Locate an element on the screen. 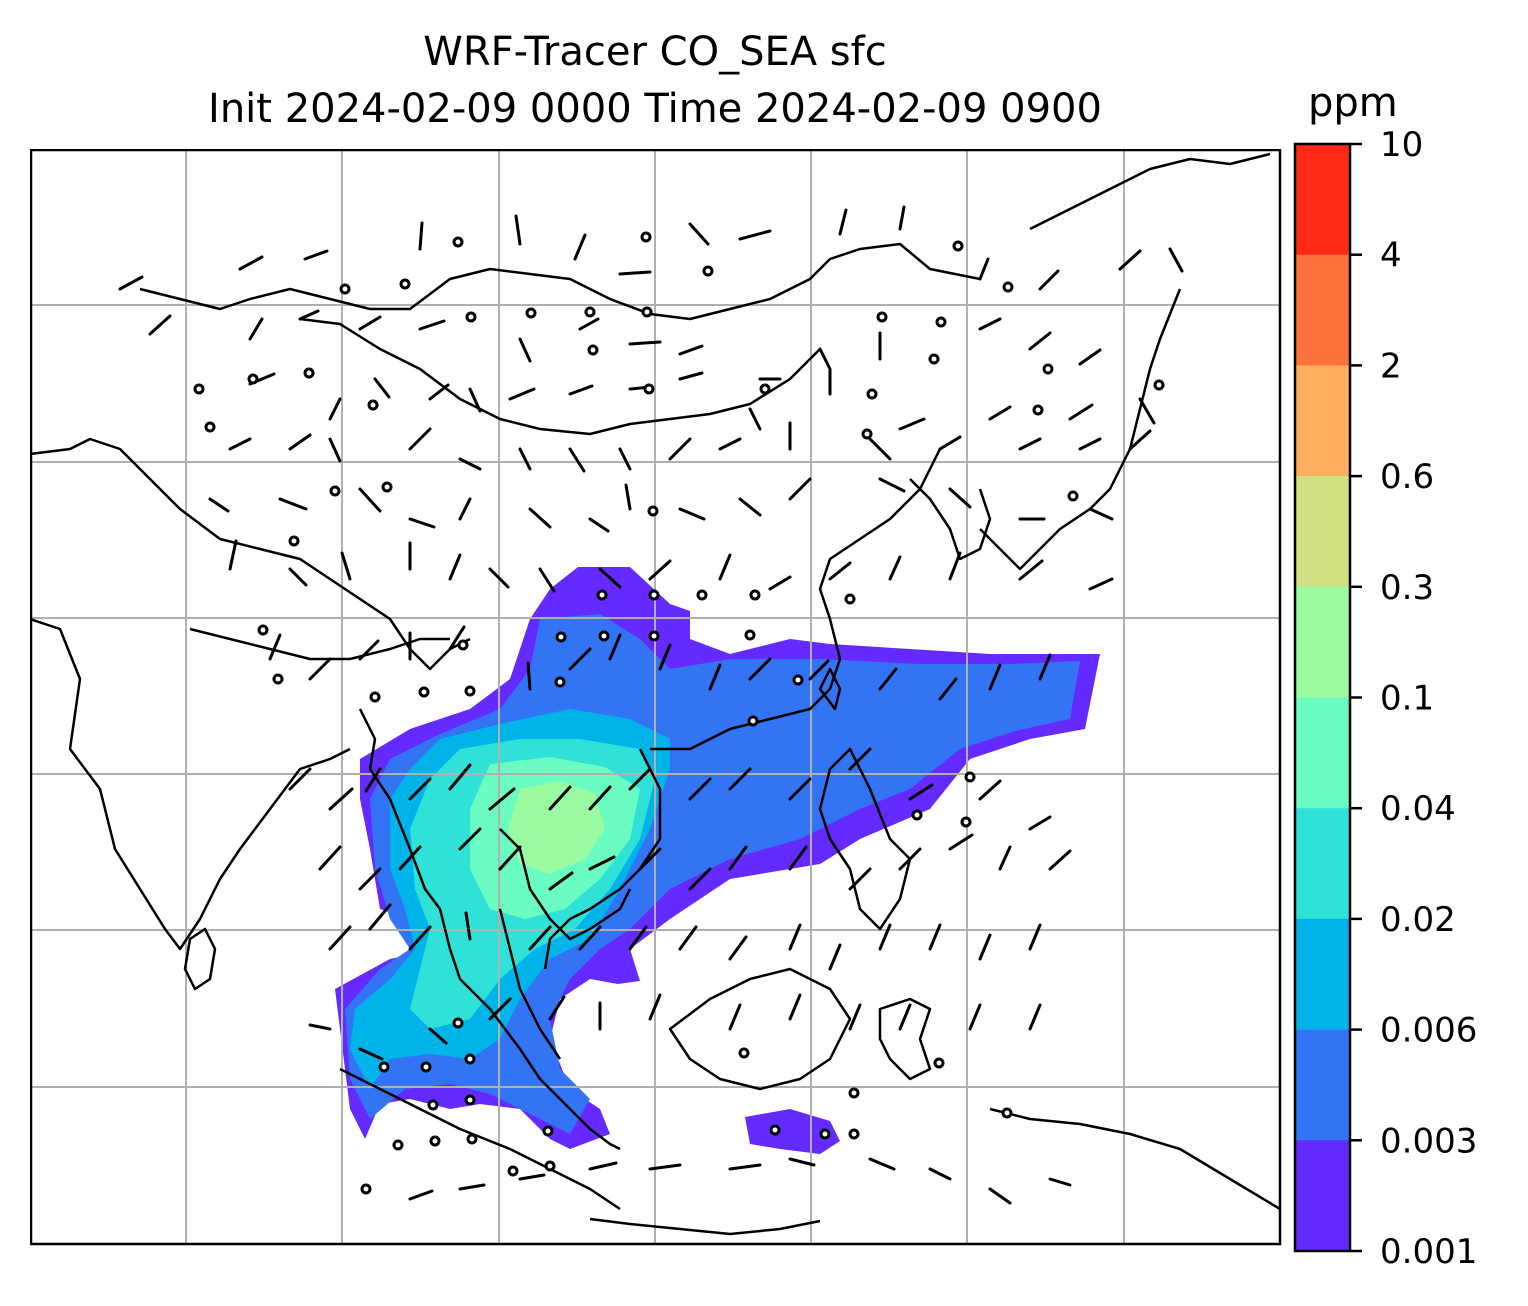  colorbar-tick-label: 0.6 is located at coordinates (1407, 477).